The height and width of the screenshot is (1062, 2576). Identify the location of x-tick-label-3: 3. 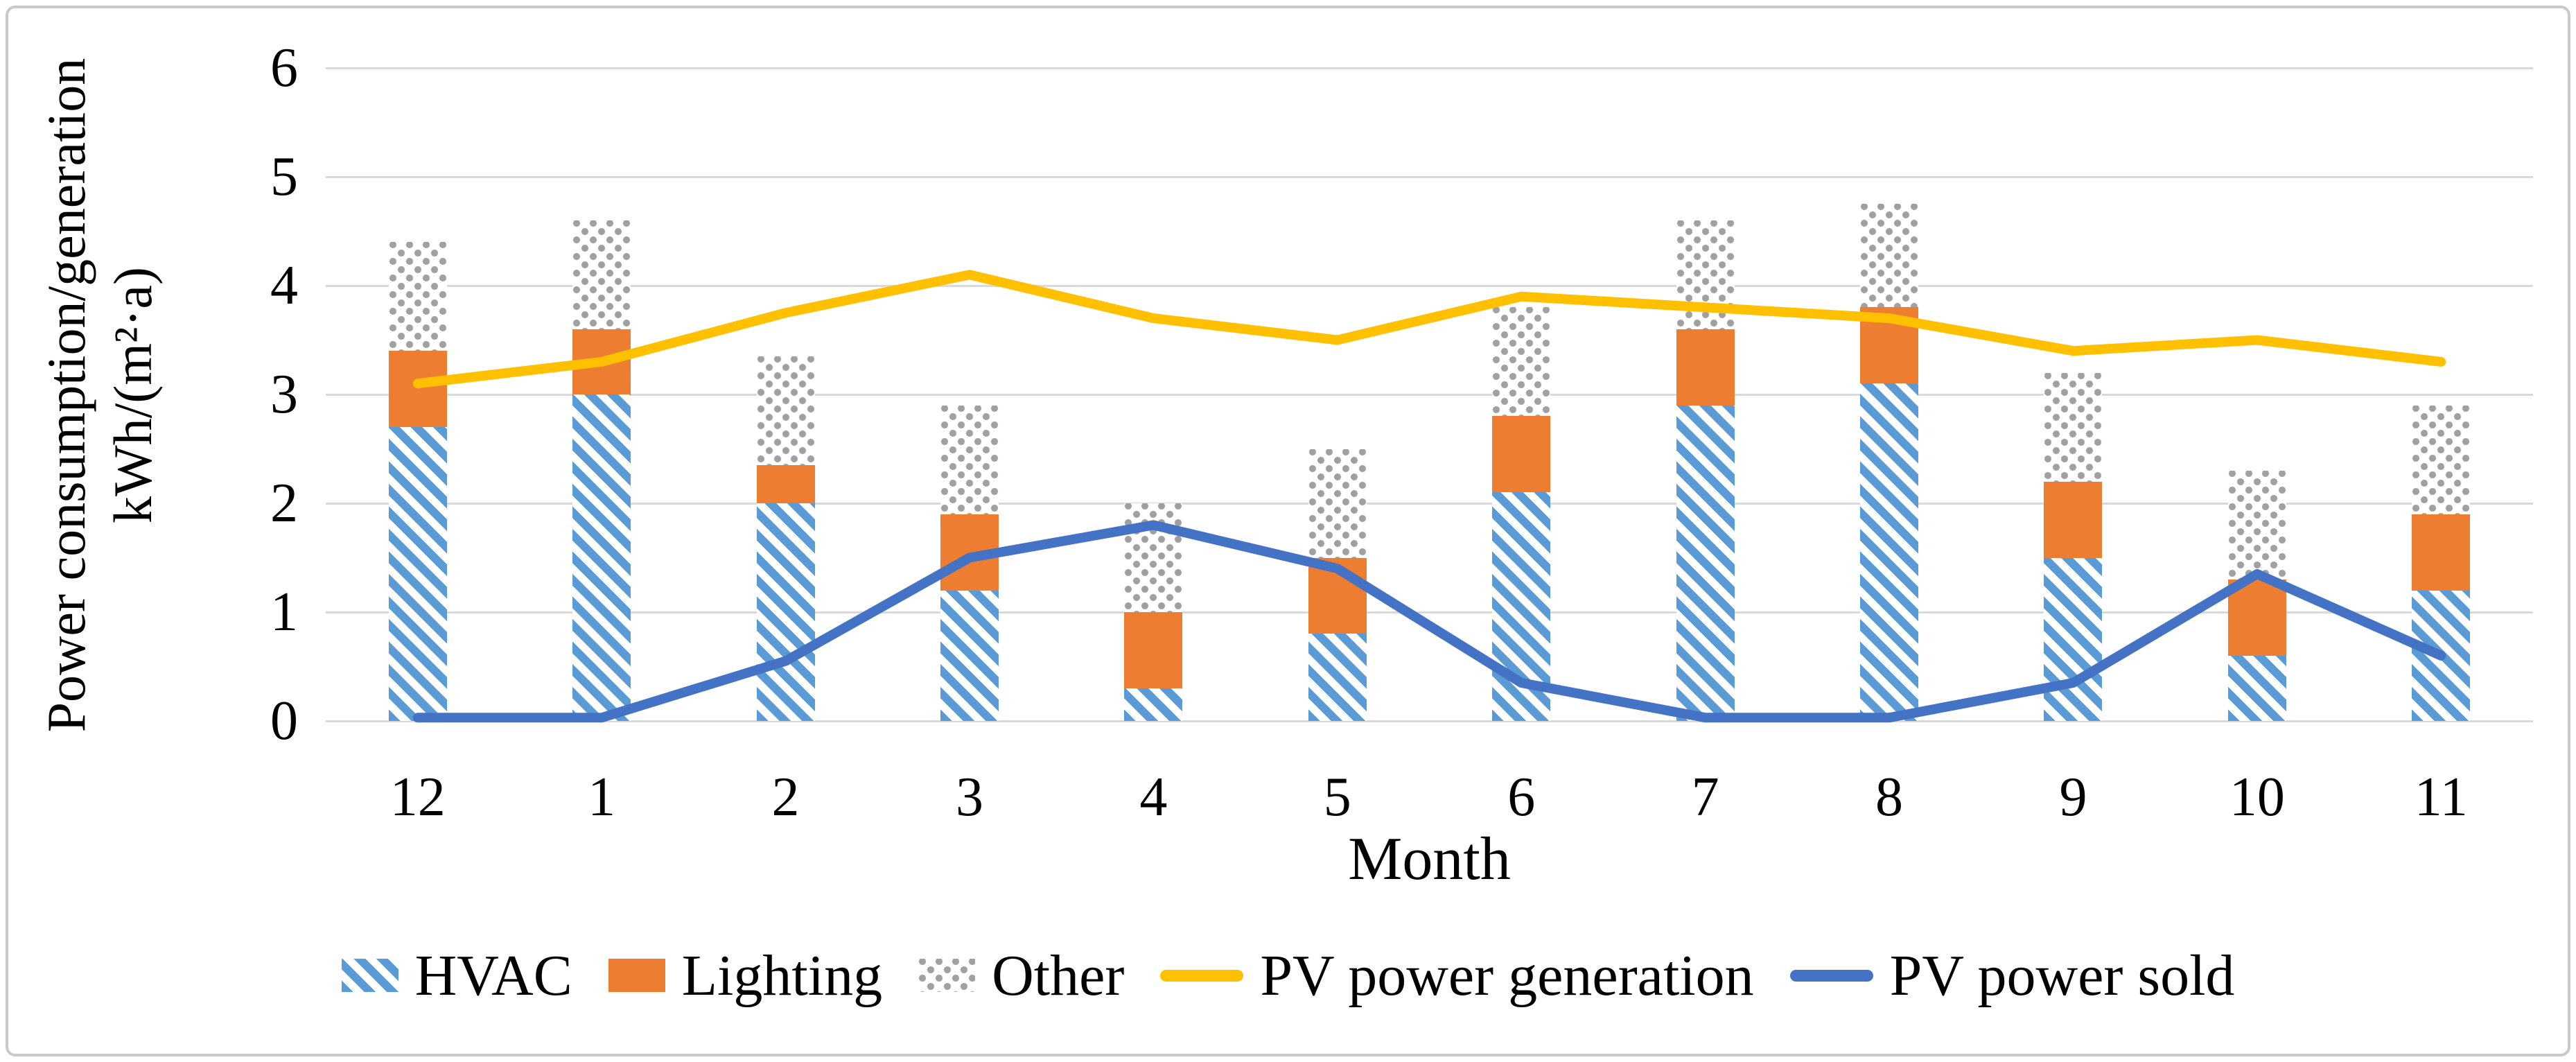
(969, 797).